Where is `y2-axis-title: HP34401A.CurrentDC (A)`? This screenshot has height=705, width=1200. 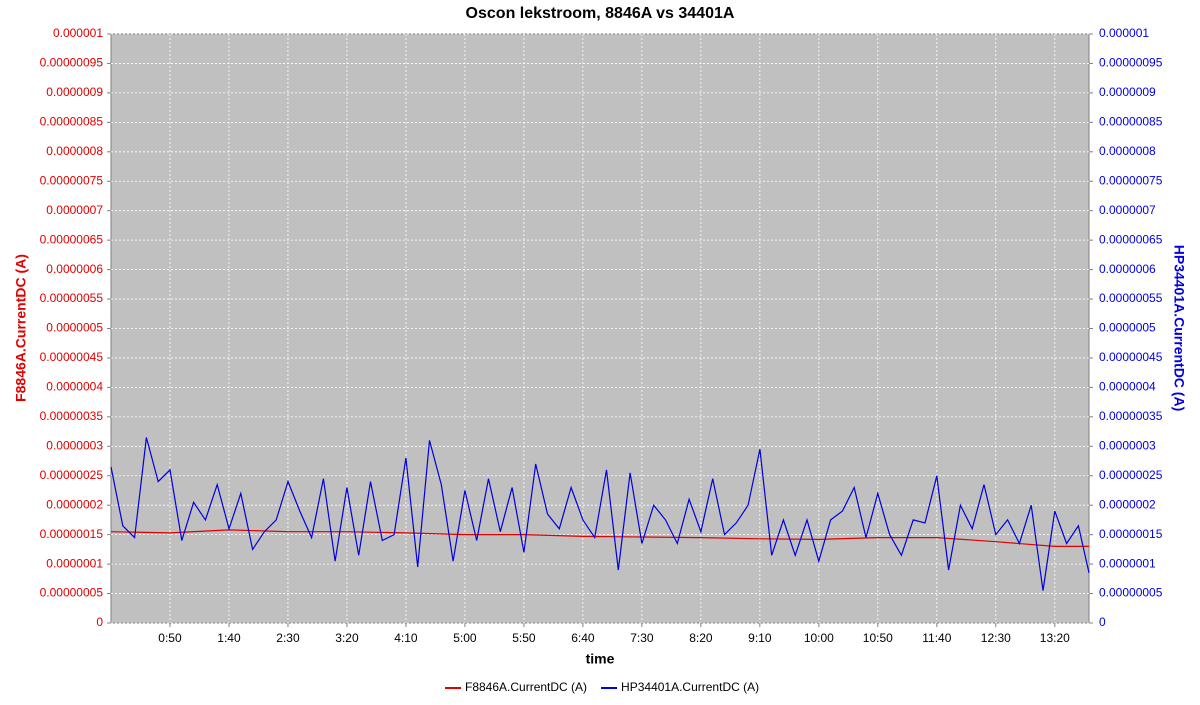 y2-axis-title: HP34401A.CurrentDC (A) is located at coordinates (1179, 328).